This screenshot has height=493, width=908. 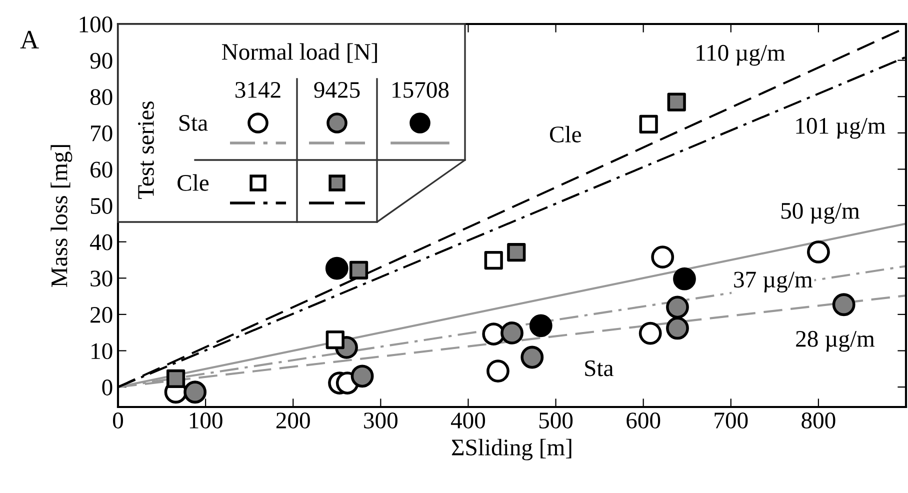 What do you see at coordinates (61, 216) in the screenshot?
I see `y-axis-title: Mass loss [mg]` at bounding box center [61, 216].